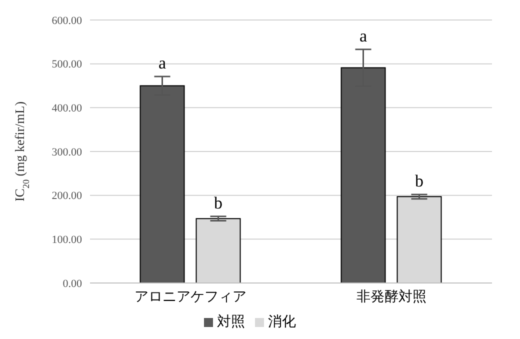 The width and height of the screenshot is (520, 339). Describe the element at coordinates (67, 108) in the screenshot. I see `y-tick-label: 400.00` at that location.